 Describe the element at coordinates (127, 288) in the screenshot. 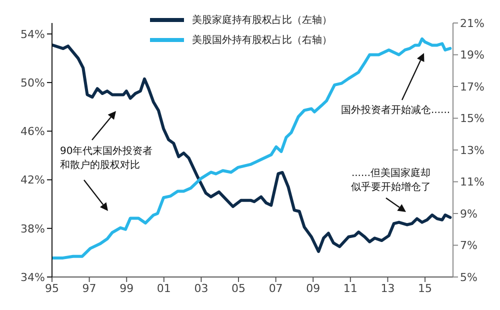

I see `x-tick-label: 99` at that location.